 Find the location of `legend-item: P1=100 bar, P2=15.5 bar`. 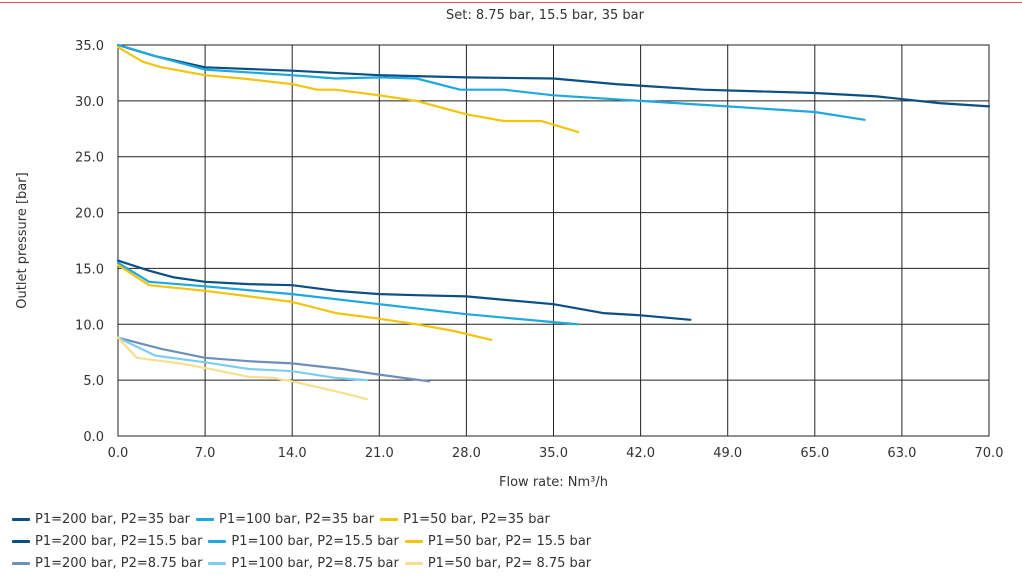

legend-item: P1=100 bar, P2=15.5 bar is located at coordinates (303, 541).